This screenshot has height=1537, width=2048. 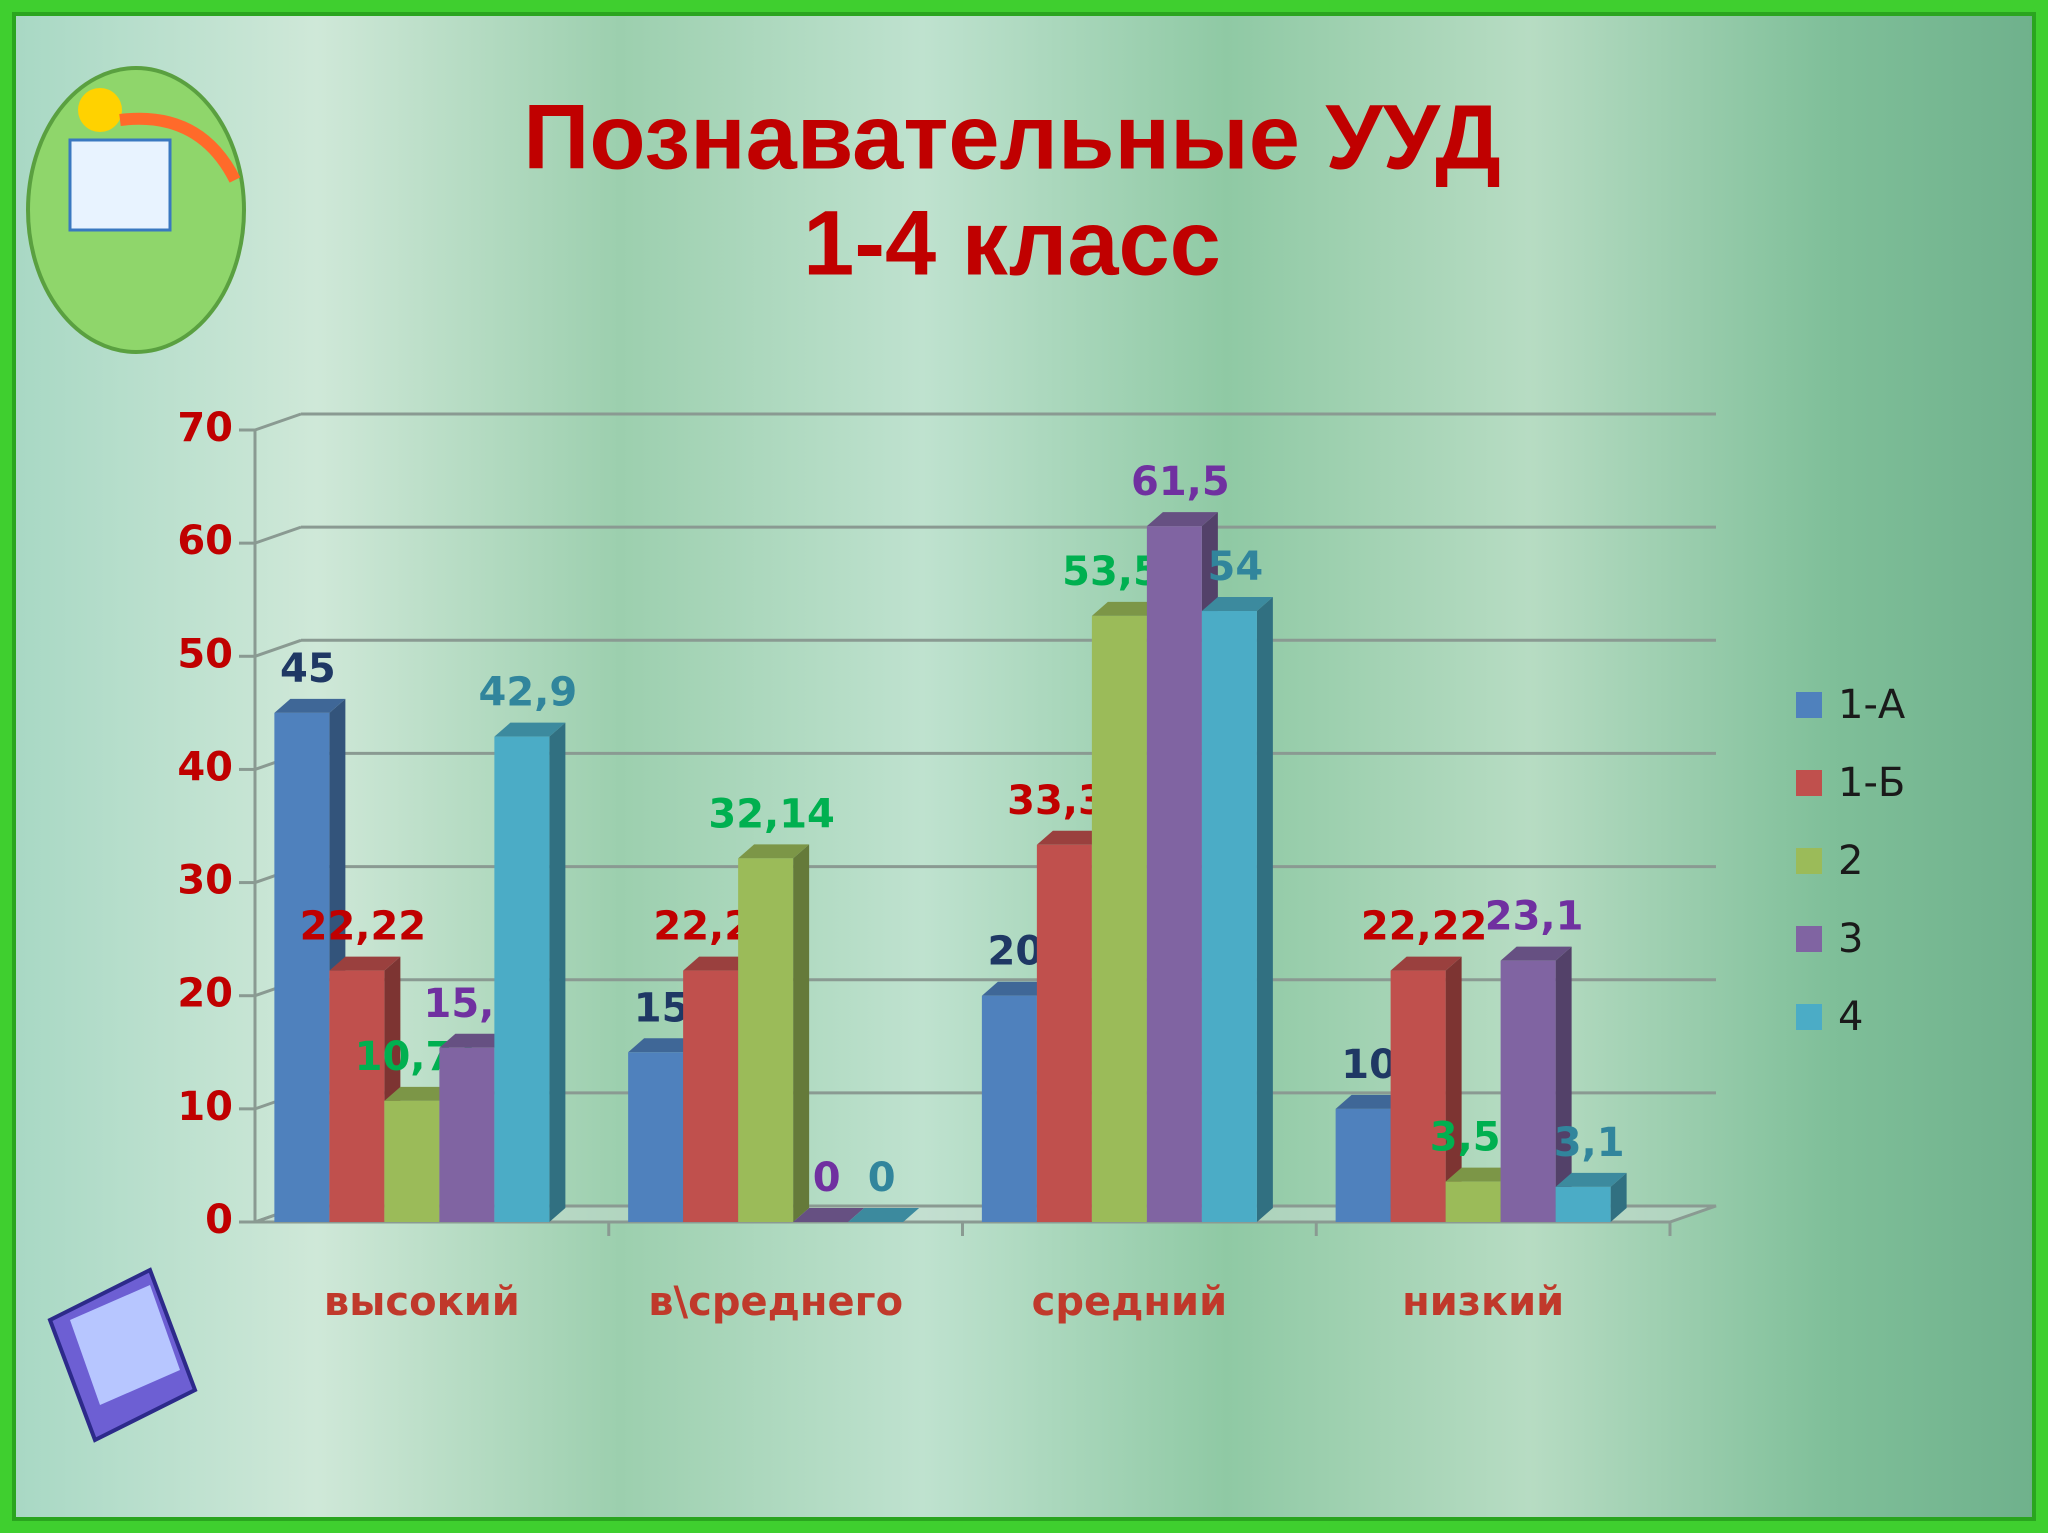 What do you see at coordinates (775, 1302) in the screenshot?
I see `x-tick-label: в\среднего` at bounding box center [775, 1302].